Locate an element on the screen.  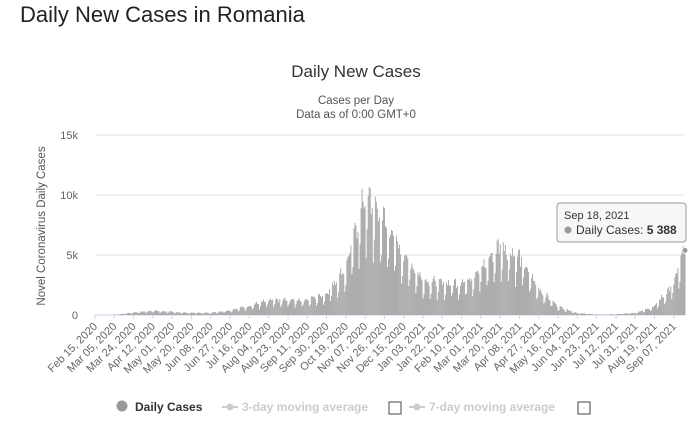
legend-item-7-day: 7-day moving average is located at coordinates (500, 407).